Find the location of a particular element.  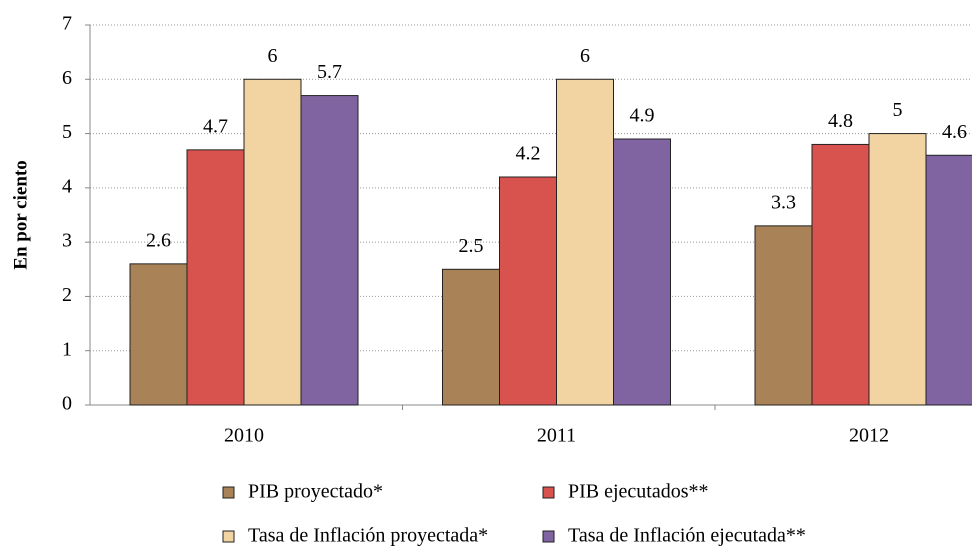

y-tick-label: 2 is located at coordinates (67, 295).